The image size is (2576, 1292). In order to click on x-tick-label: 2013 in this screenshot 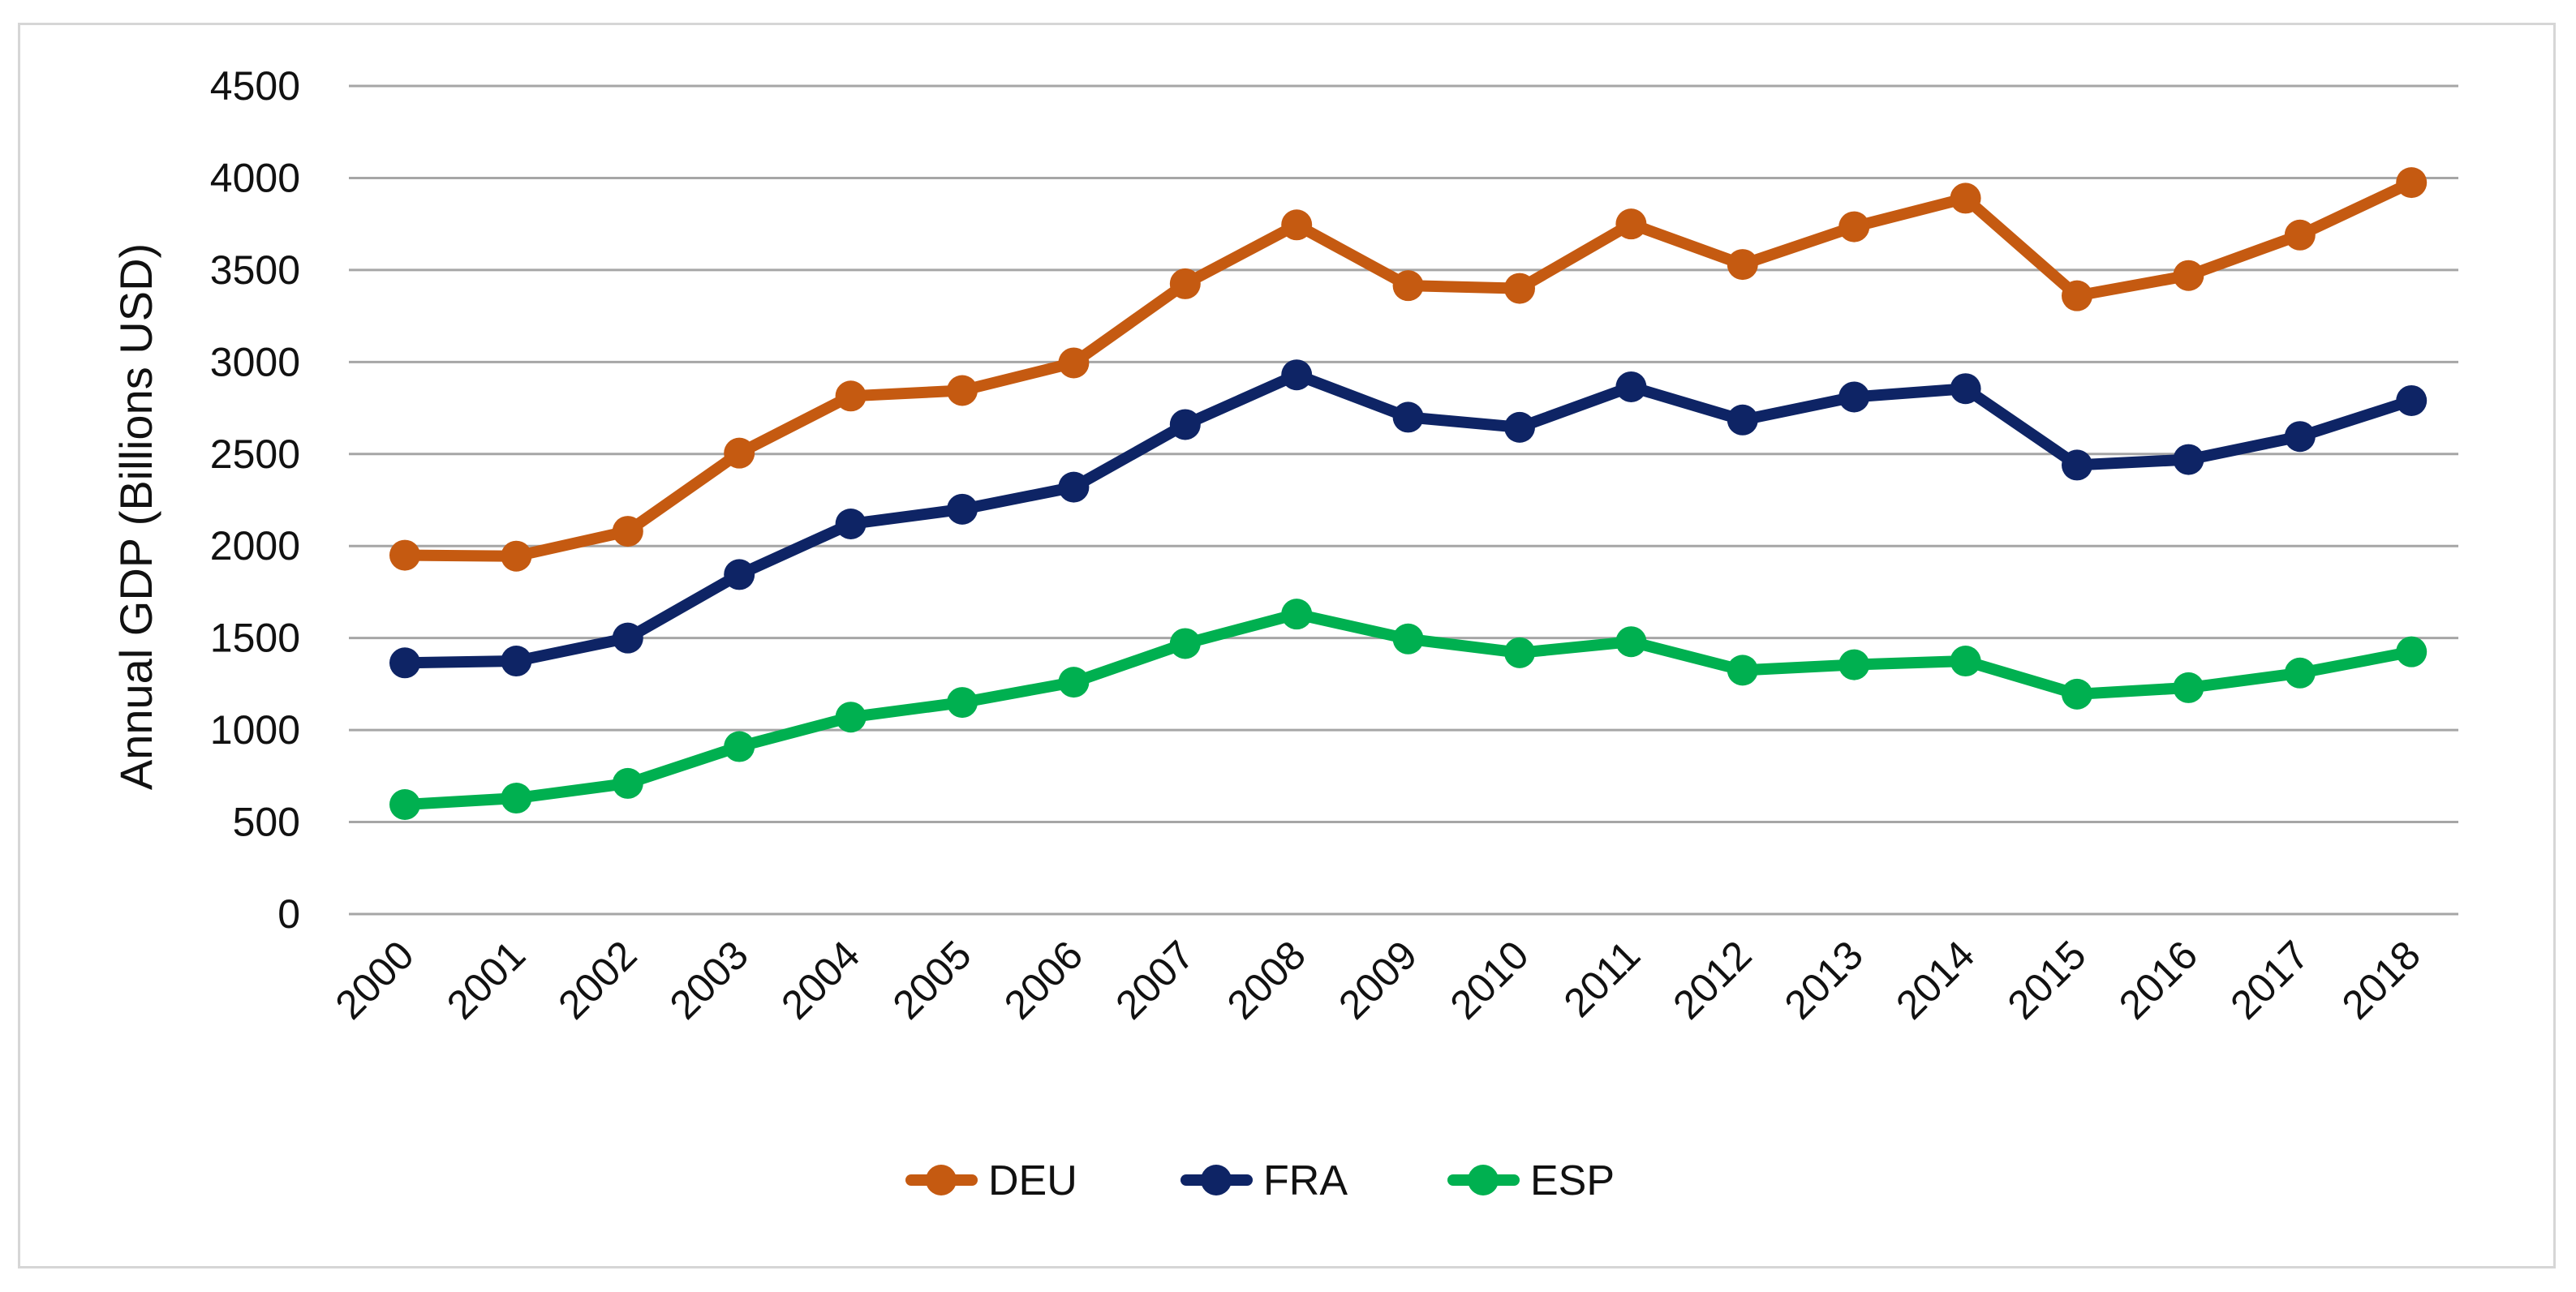, I will do `click(1824, 980)`.